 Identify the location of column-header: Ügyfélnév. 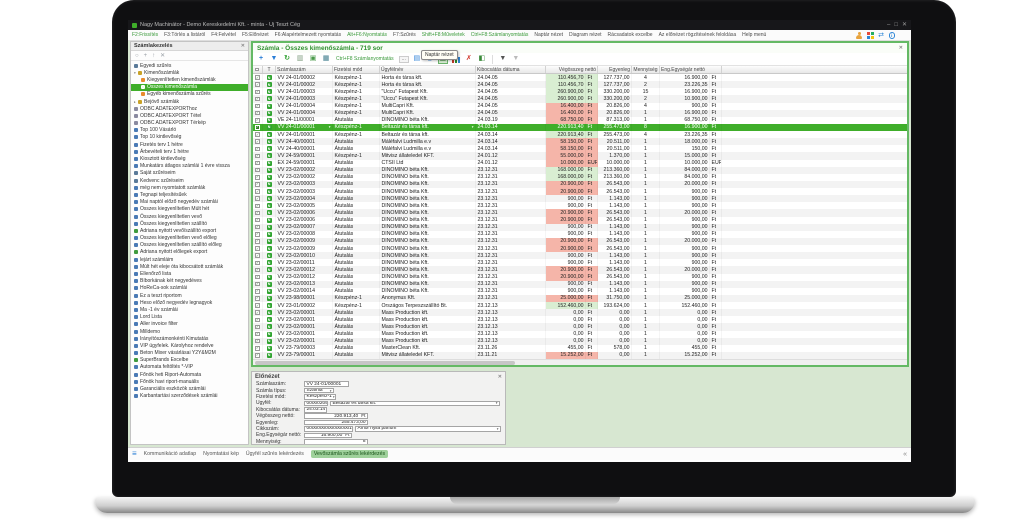
(428, 69).